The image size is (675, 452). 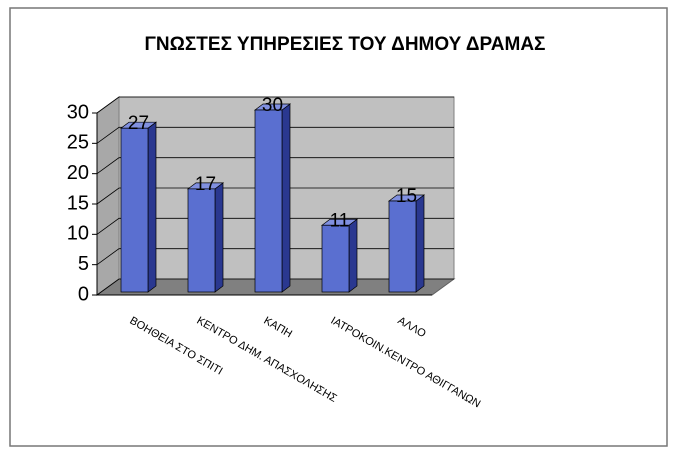 I want to click on value-label: 27, so click(x=138, y=123).